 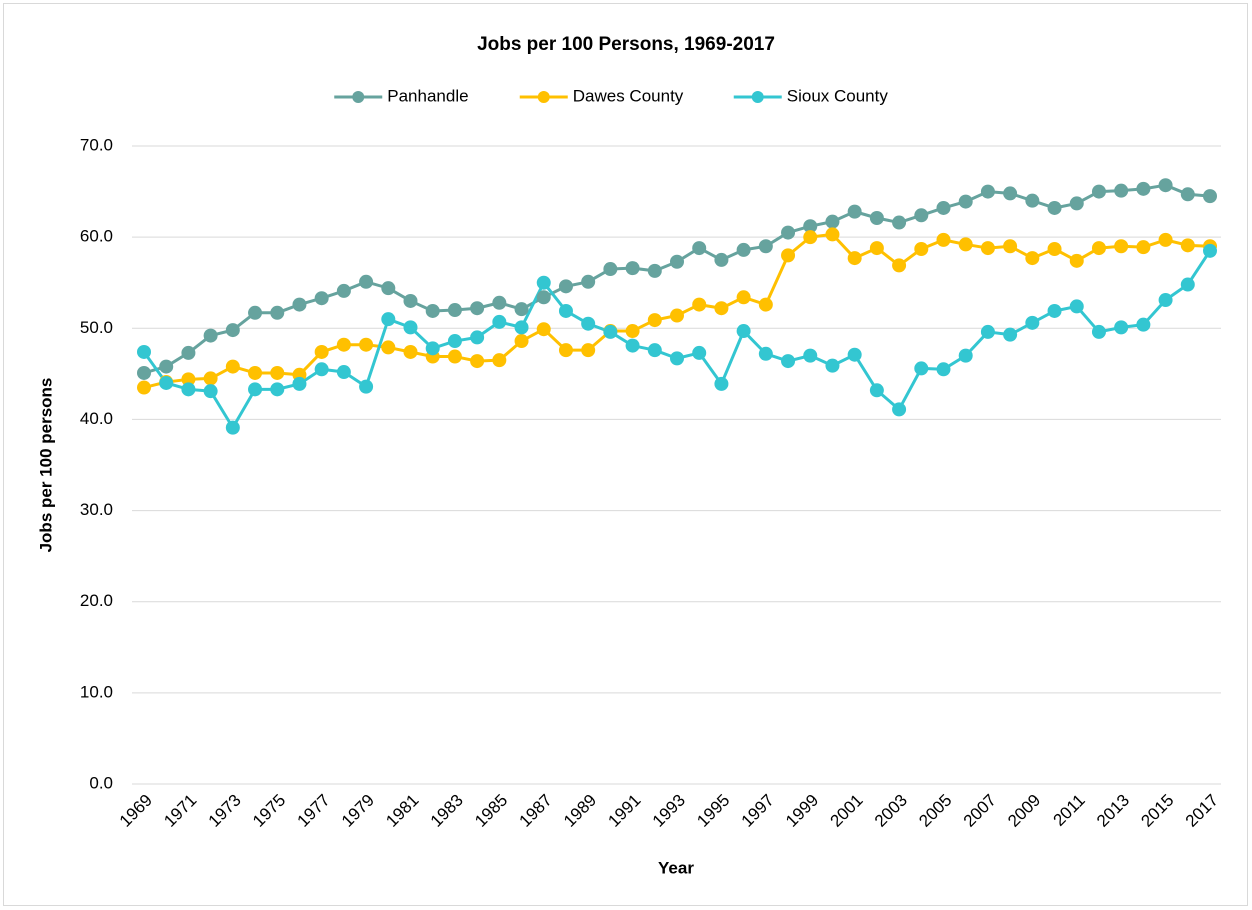 I want to click on y-tick-label: 50.0, so click(x=96, y=327).